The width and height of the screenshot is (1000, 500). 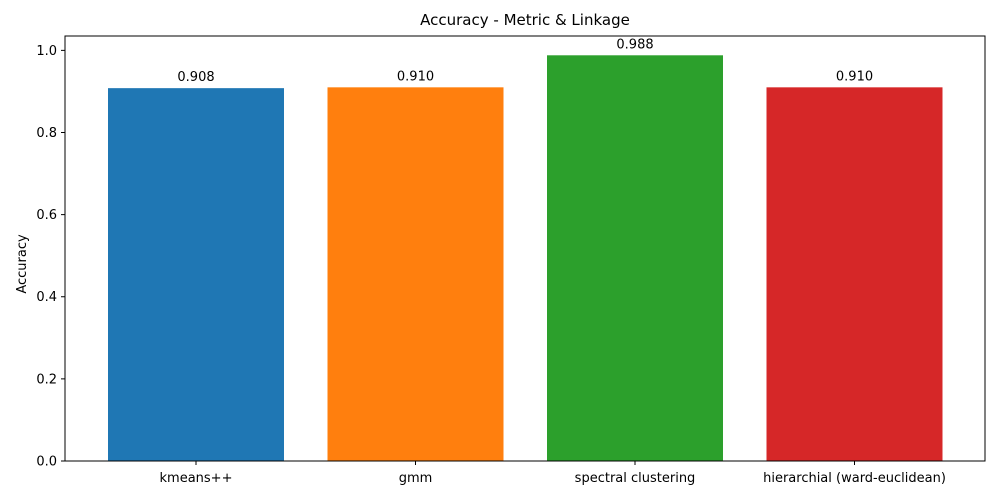 What do you see at coordinates (46, 133) in the screenshot?
I see `y-tick-label-5: 0.8` at bounding box center [46, 133].